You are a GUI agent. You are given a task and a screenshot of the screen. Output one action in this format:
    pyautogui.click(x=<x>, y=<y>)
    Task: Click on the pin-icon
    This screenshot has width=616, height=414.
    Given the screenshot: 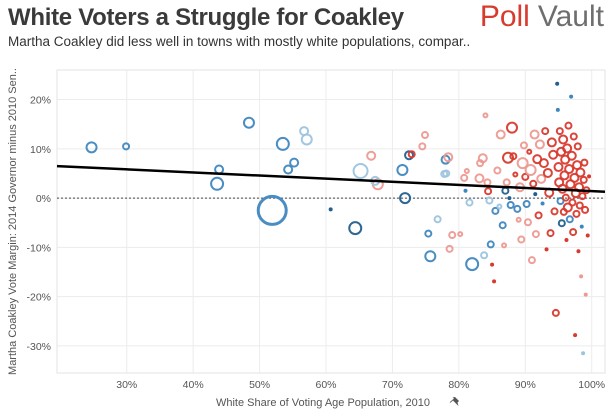 What is the action you would take?
    pyautogui.click(x=454, y=401)
    